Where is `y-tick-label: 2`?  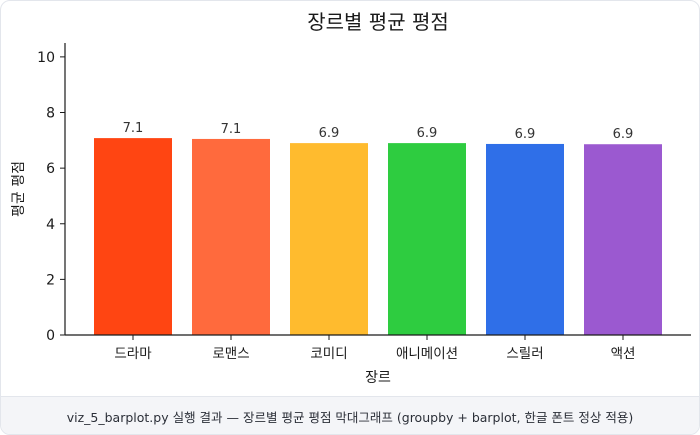 y-tick-label: 2 is located at coordinates (50, 280).